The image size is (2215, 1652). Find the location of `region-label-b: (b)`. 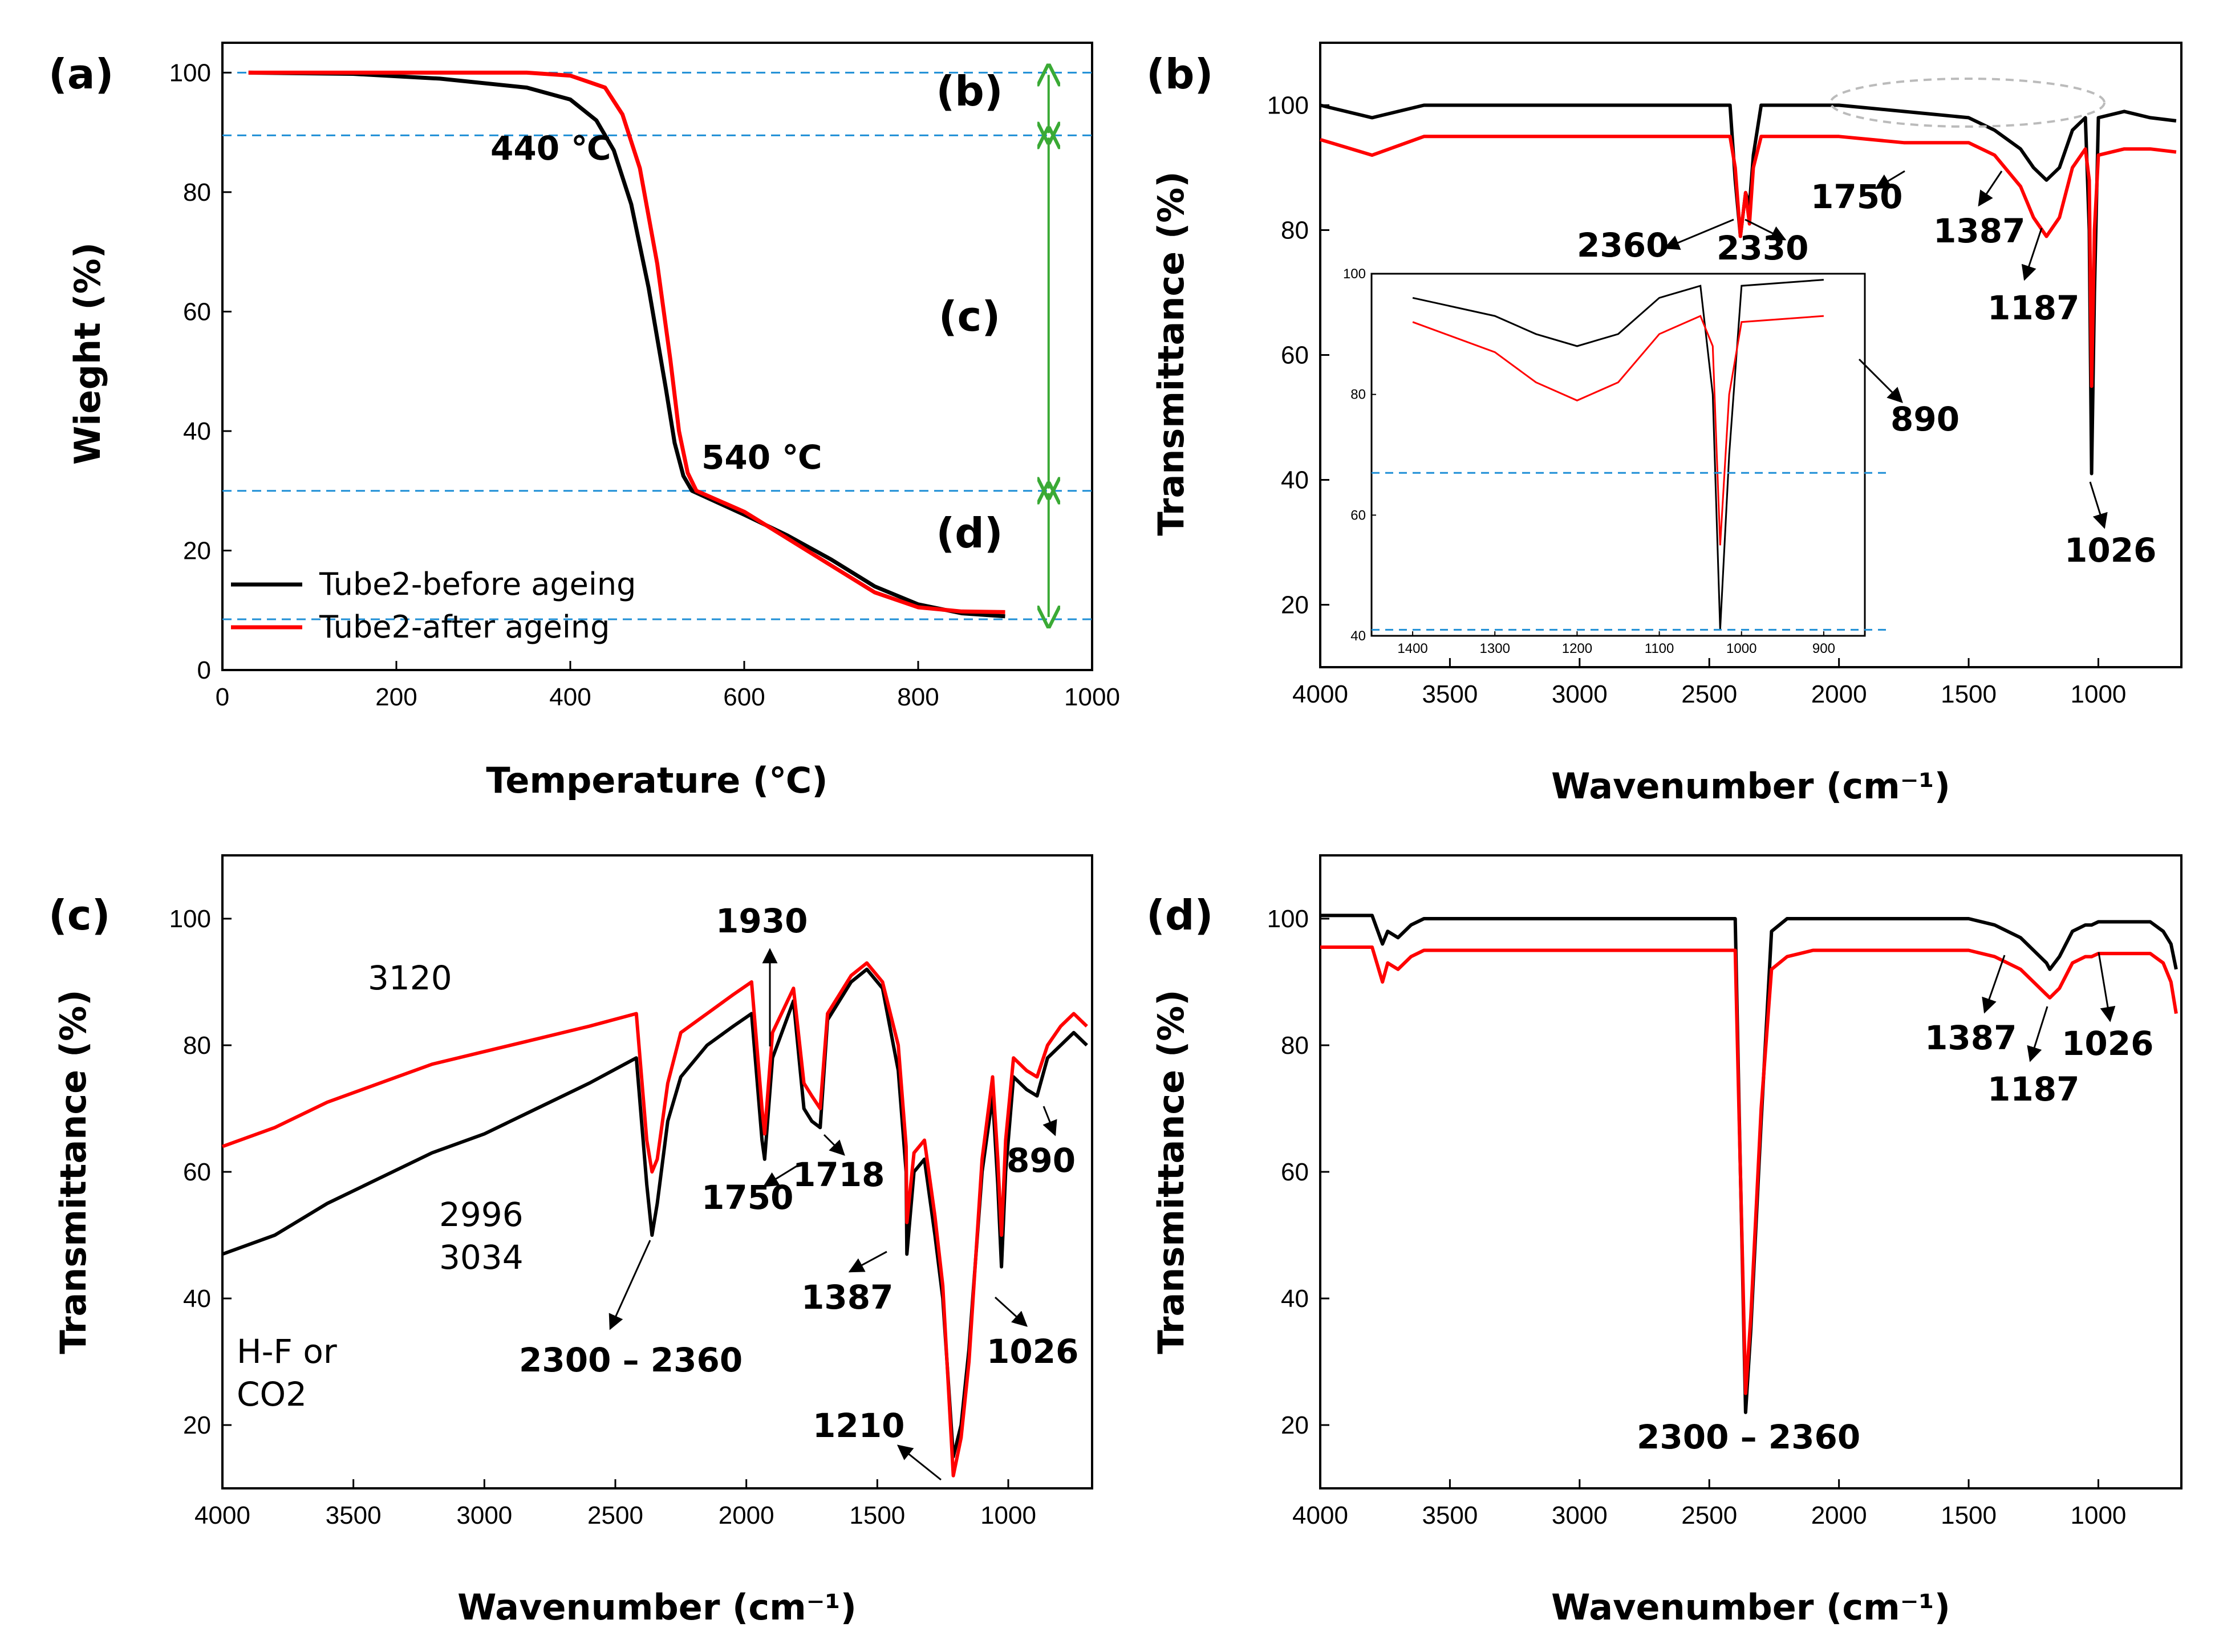

region-label-b: (b) is located at coordinates (969, 91).